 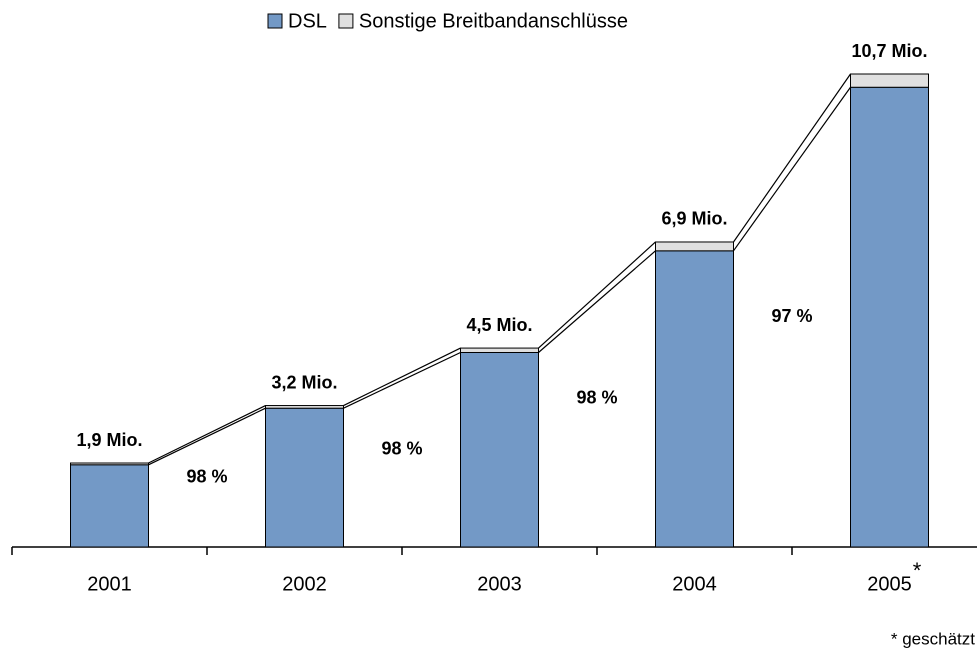 I want to click on footnote: * geschätzt, so click(x=933, y=638).